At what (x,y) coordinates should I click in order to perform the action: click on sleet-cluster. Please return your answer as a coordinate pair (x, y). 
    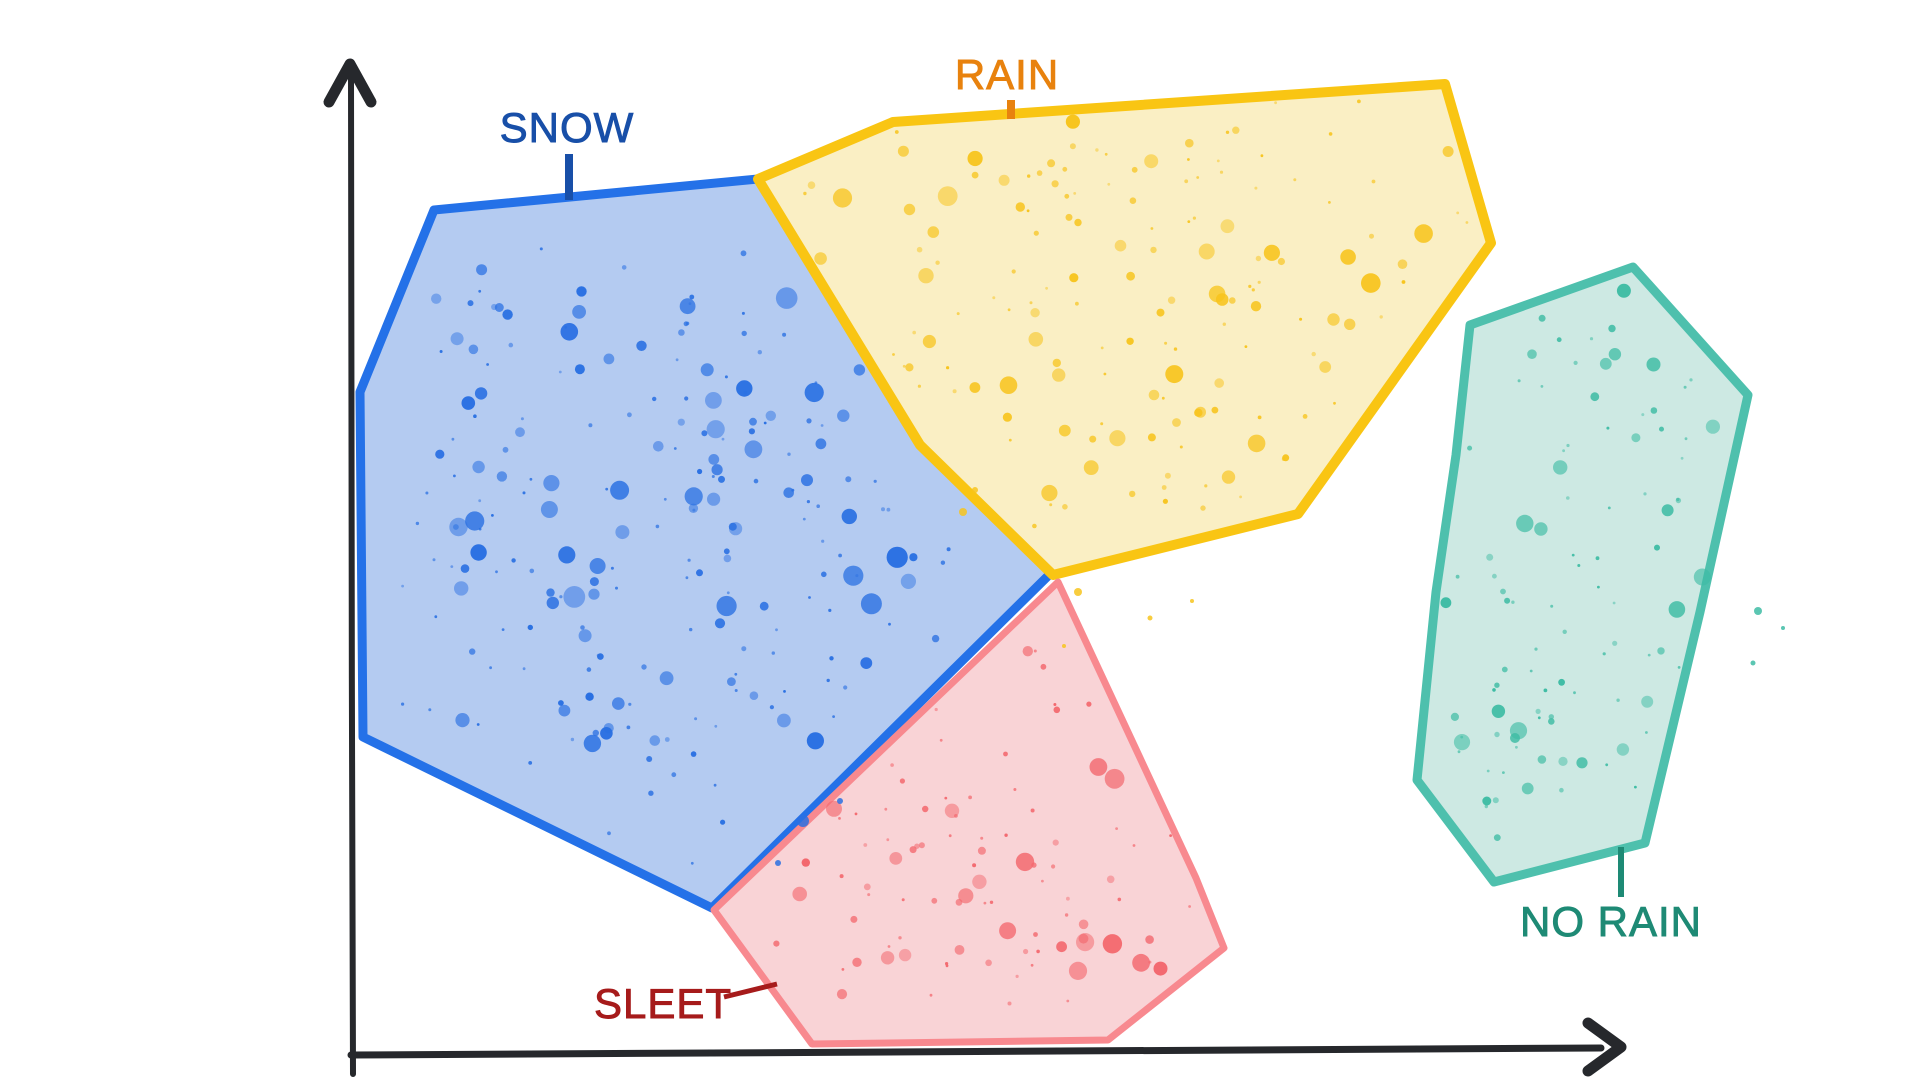
    Looking at the image, I should click on (969, 813).